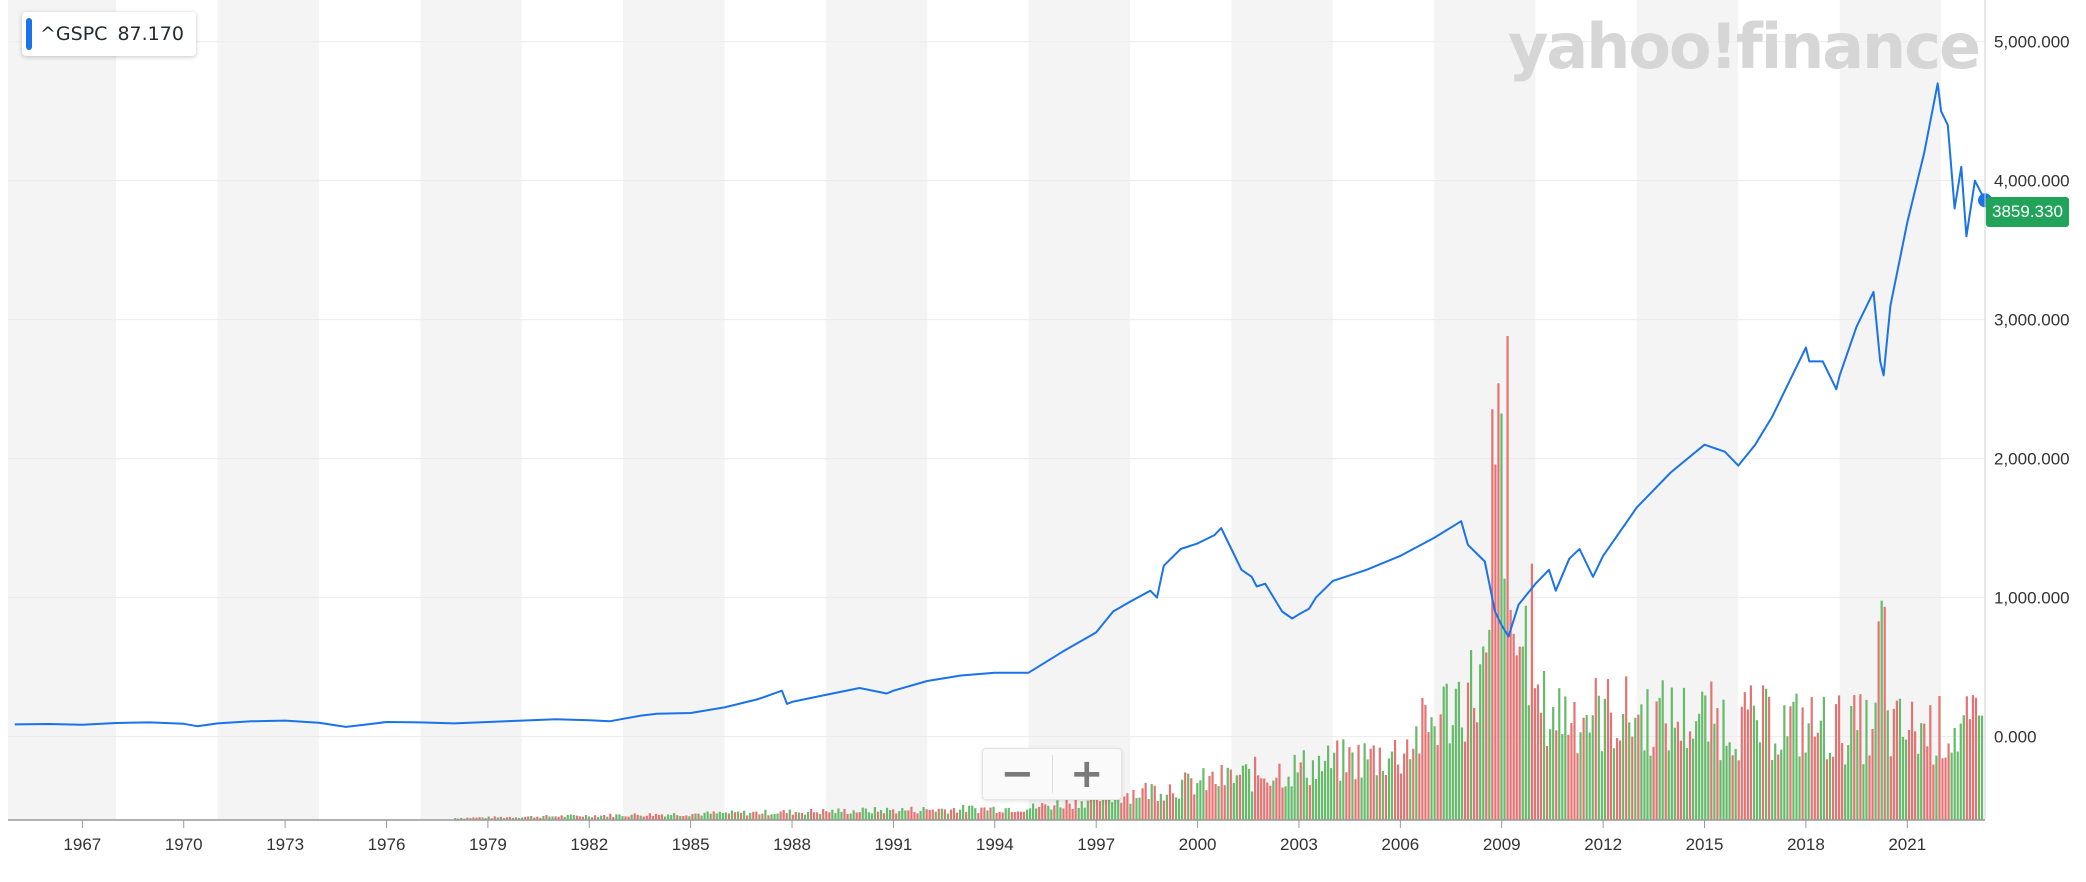 Image resolution: width=2086 pixels, height=882 pixels. Describe the element at coordinates (691, 844) in the screenshot. I see `x-tick-label: 1985` at that location.